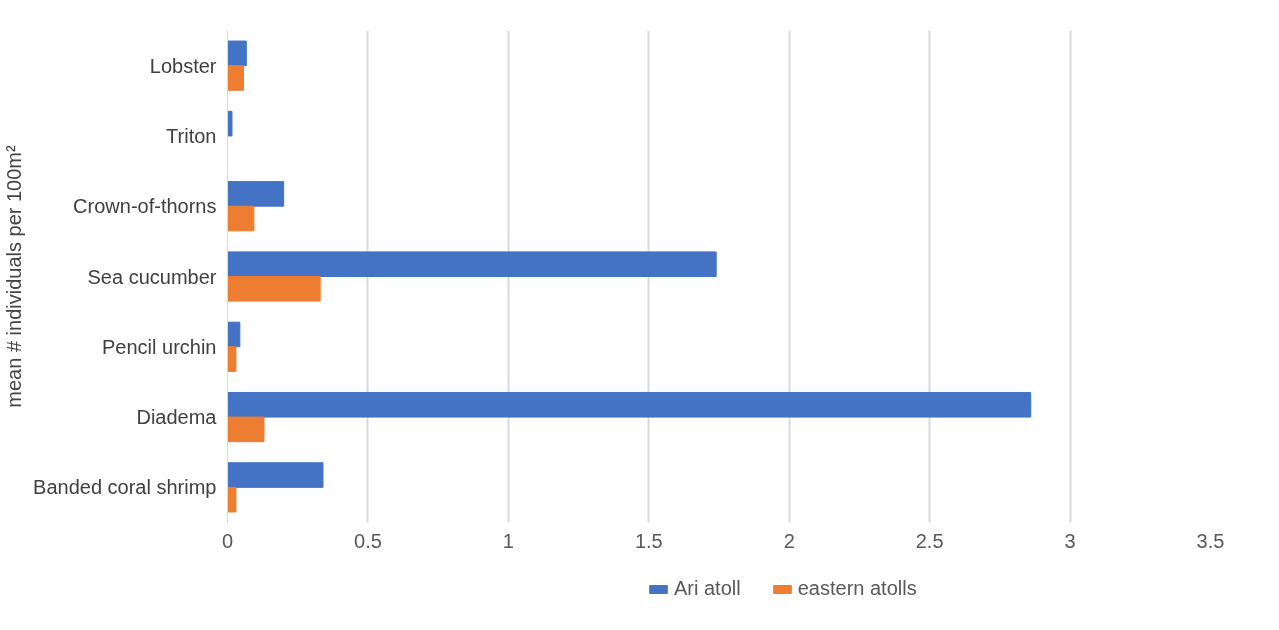 The height and width of the screenshot is (630, 1279). I want to click on y-axis-title: mean # individuals per 100m², so click(14, 276).